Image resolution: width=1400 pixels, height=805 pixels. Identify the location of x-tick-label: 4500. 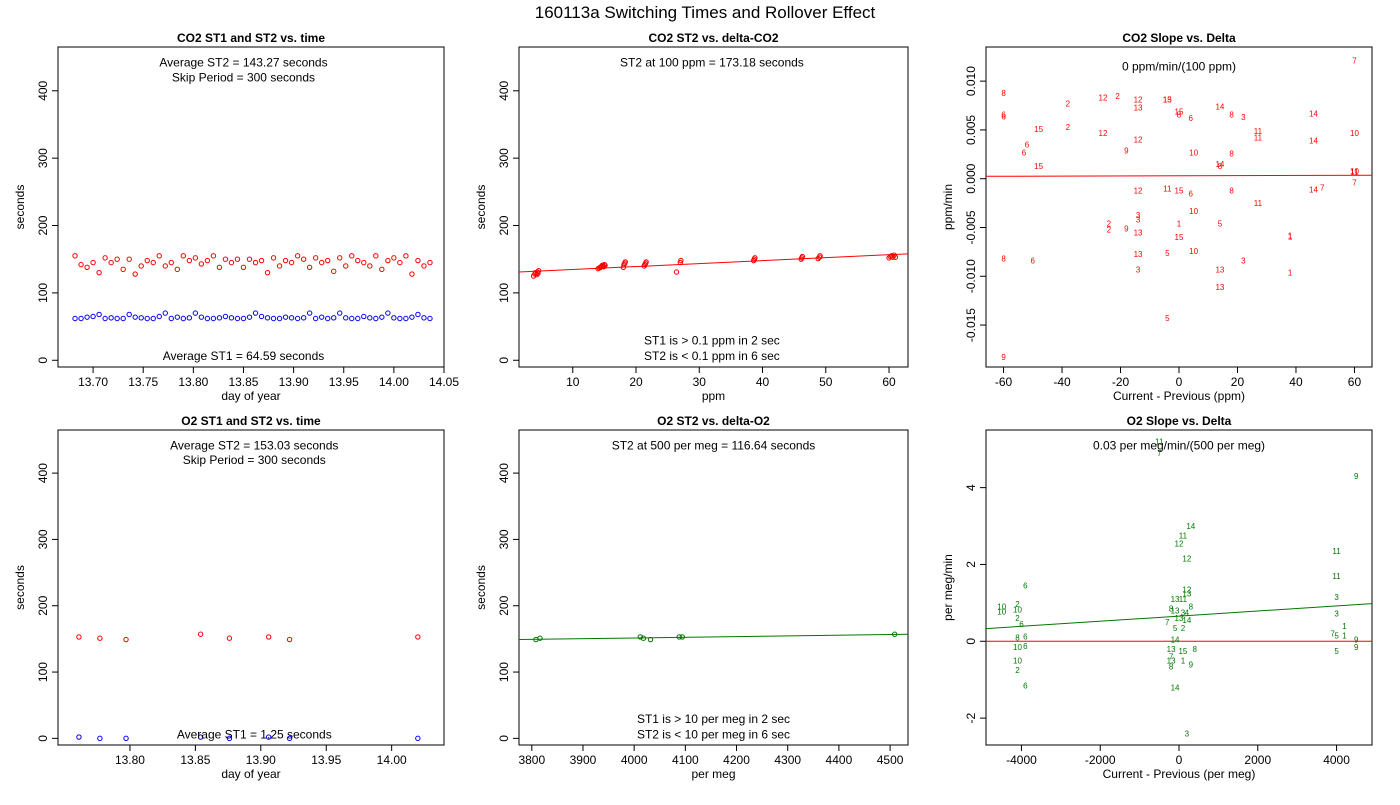
(890, 760).